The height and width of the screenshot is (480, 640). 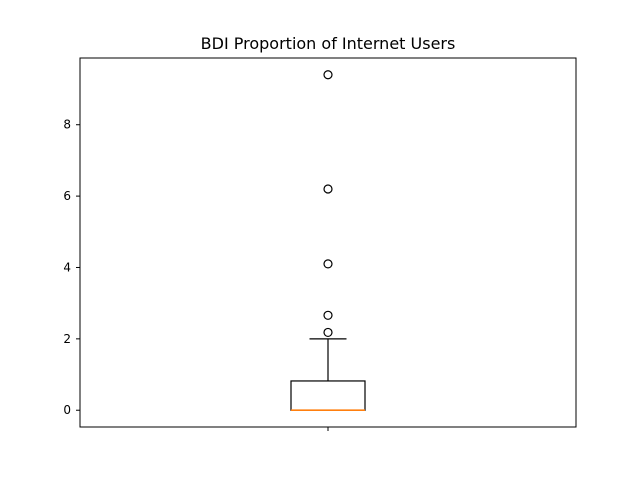 I want to click on y-tick-label: 2, so click(x=67, y=339).